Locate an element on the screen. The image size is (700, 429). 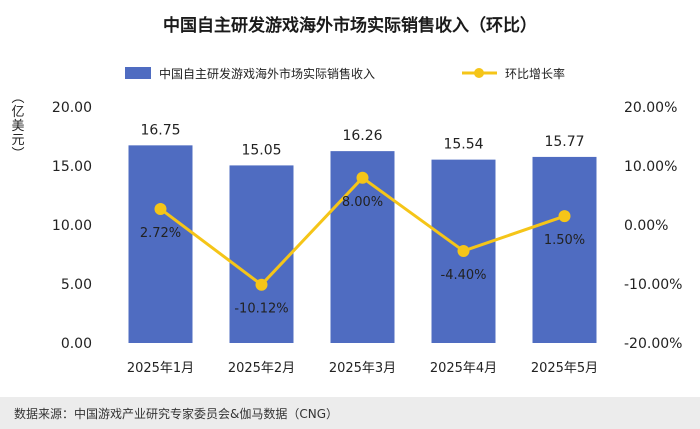
right-axis: -20.00% -10.00% 0.00% 10.00% 20.00% is located at coordinates (653, 226).